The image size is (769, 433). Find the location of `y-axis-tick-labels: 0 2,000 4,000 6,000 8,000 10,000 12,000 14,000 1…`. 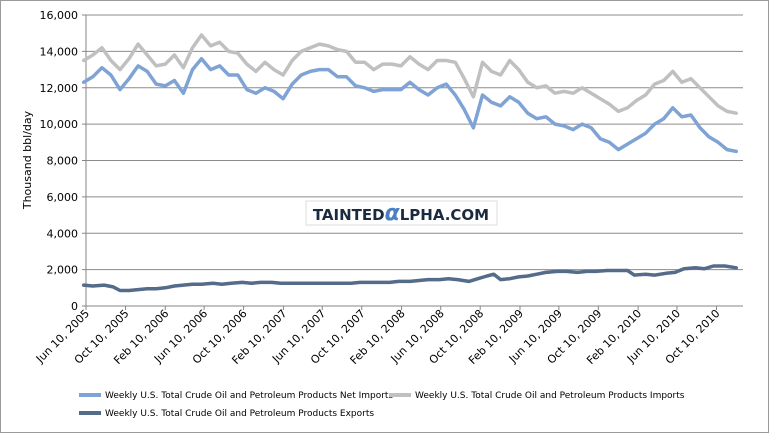

y-axis-tick-labels: 0 2,000 4,000 6,000 8,000 10,000 12,000 14,000 1… is located at coordinates (59, 161).